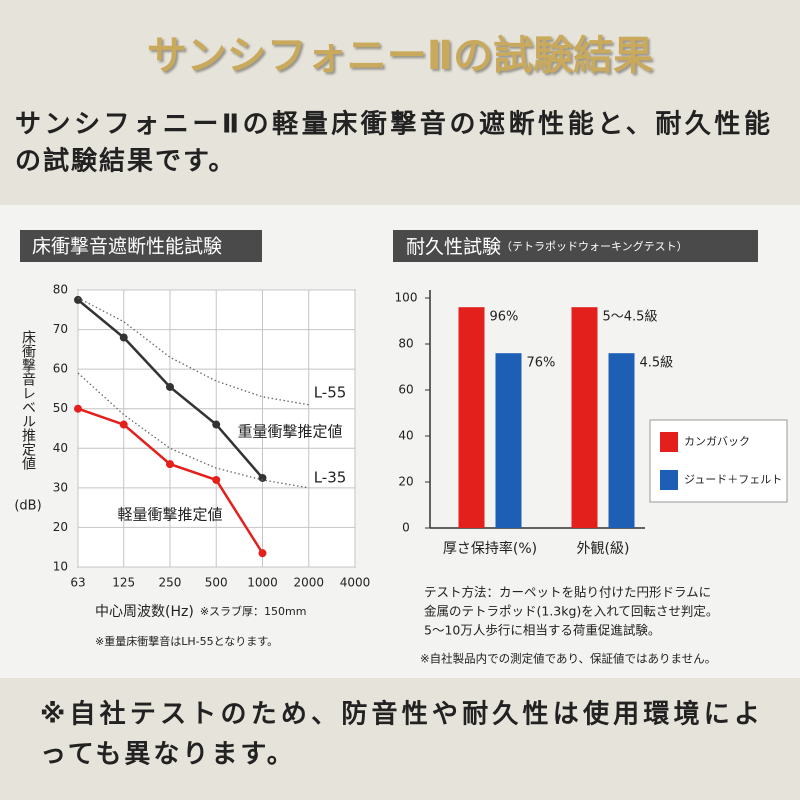  Describe the element at coordinates (216, 583) in the screenshot. I see `x-tick-label: 500` at that location.